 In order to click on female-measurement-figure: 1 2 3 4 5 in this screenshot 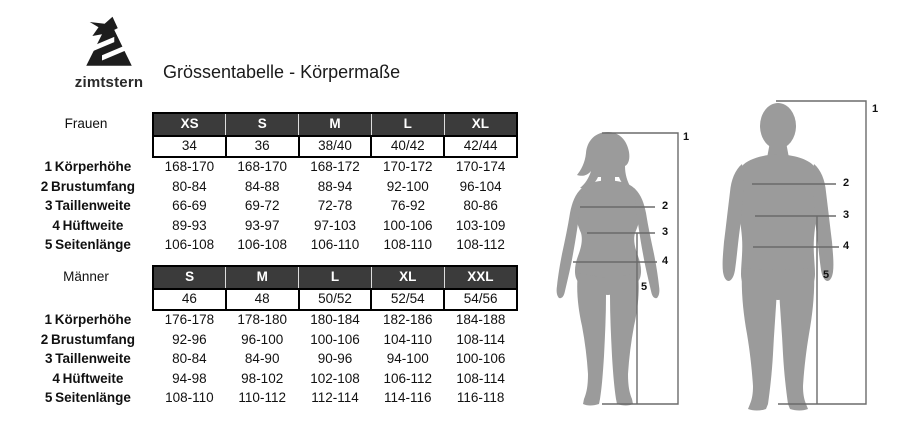, I will do `click(629, 271)`.